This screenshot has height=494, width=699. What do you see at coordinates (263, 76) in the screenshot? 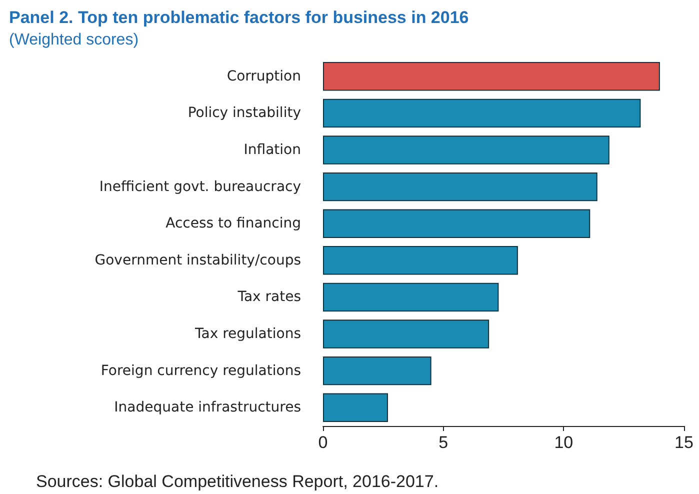
I see `y-tick-label: Corruption` at bounding box center [263, 76].